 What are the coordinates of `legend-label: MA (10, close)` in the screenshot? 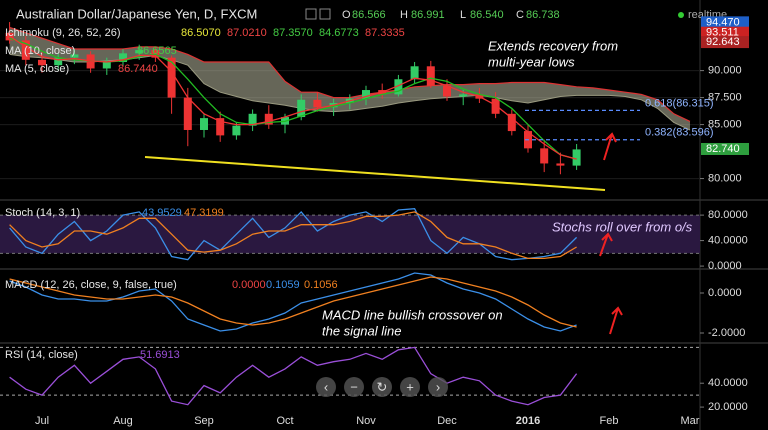 It's located at (40, 51).